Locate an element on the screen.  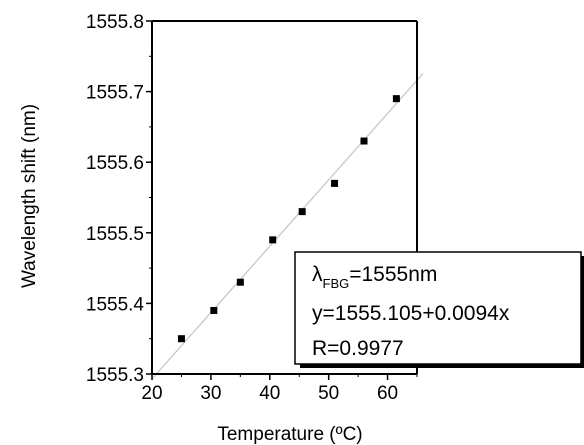
x-tick-label: 40 is located at coordinates (269, 393).